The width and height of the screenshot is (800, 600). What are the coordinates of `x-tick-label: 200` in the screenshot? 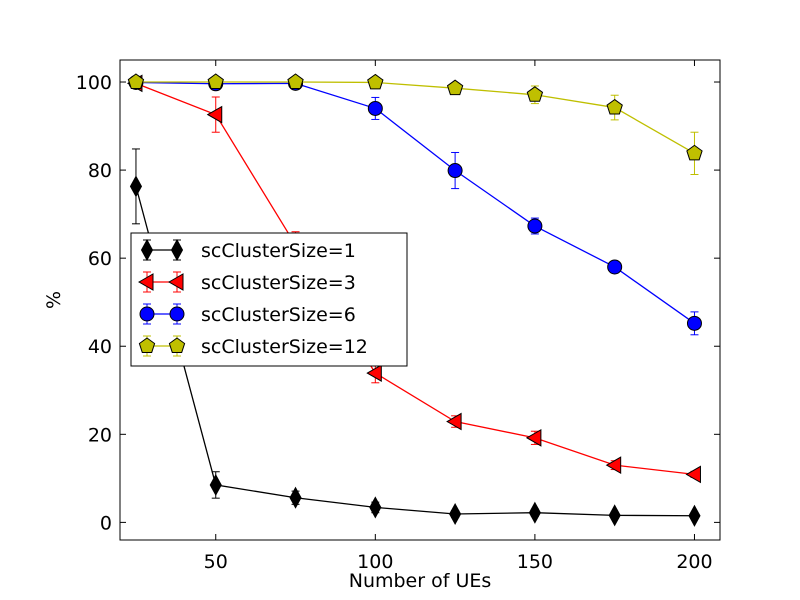 It's located at (694, 562).